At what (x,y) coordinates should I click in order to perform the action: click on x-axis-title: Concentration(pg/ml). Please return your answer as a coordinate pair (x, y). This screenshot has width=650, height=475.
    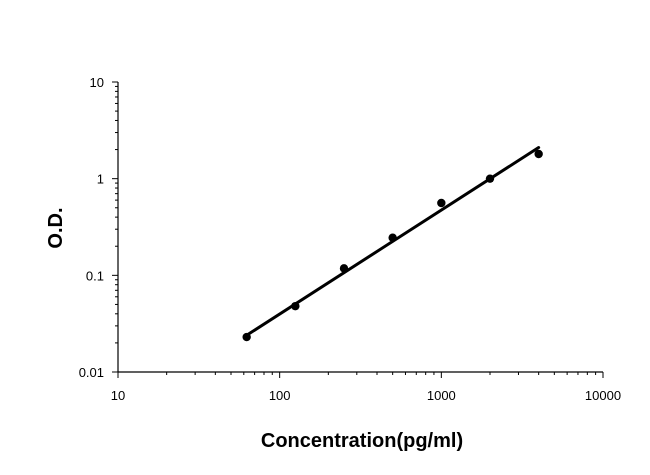
    Looking at the image, I should click on (362, 441).